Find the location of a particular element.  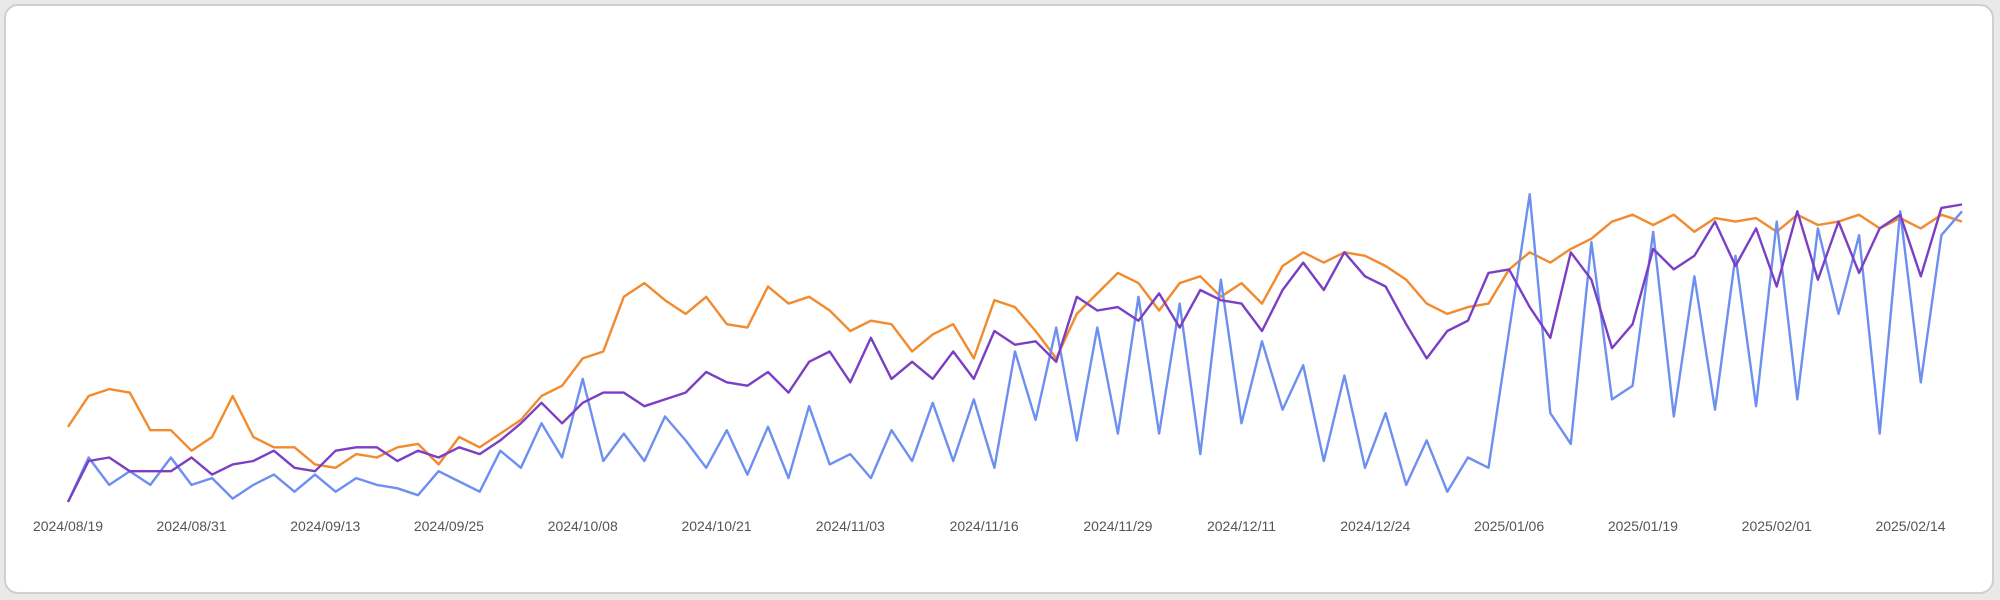

x-tick-label: 2024/10/08 is located at coordinates (583, 526).